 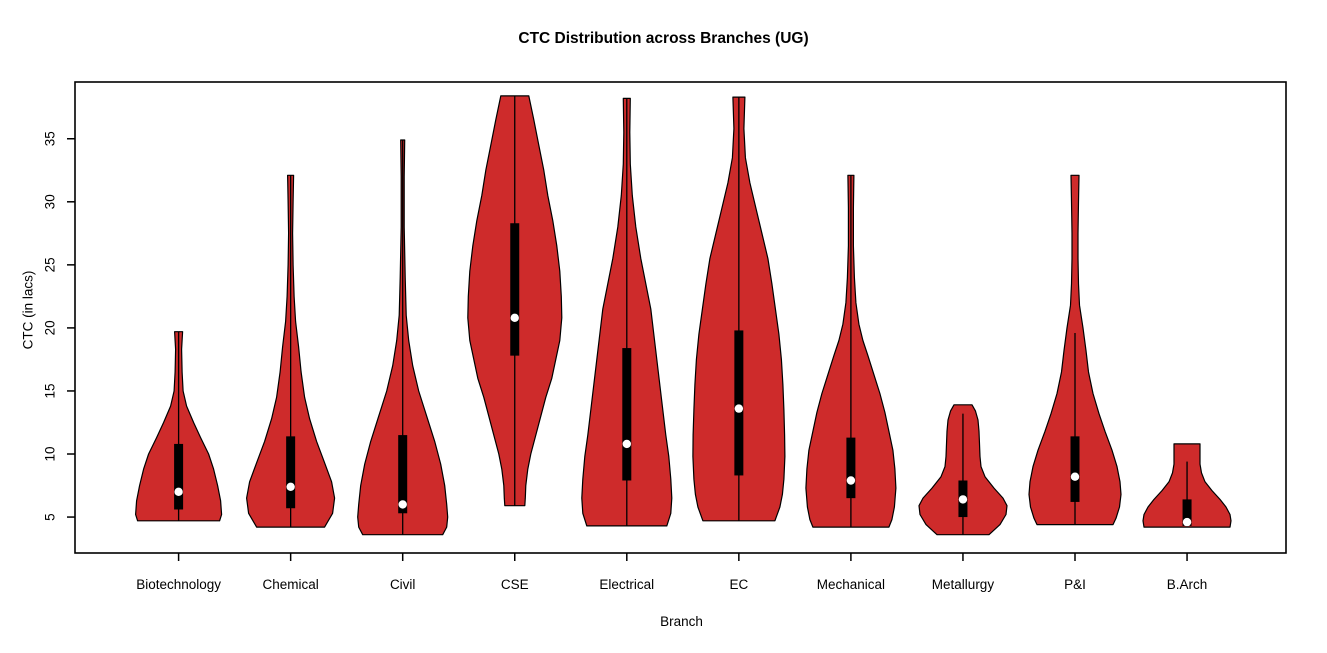 What do you see at coordinates (1187, 485) in the screenshot?
I see `violin-b-arch` at bounding box center [1187, 485].